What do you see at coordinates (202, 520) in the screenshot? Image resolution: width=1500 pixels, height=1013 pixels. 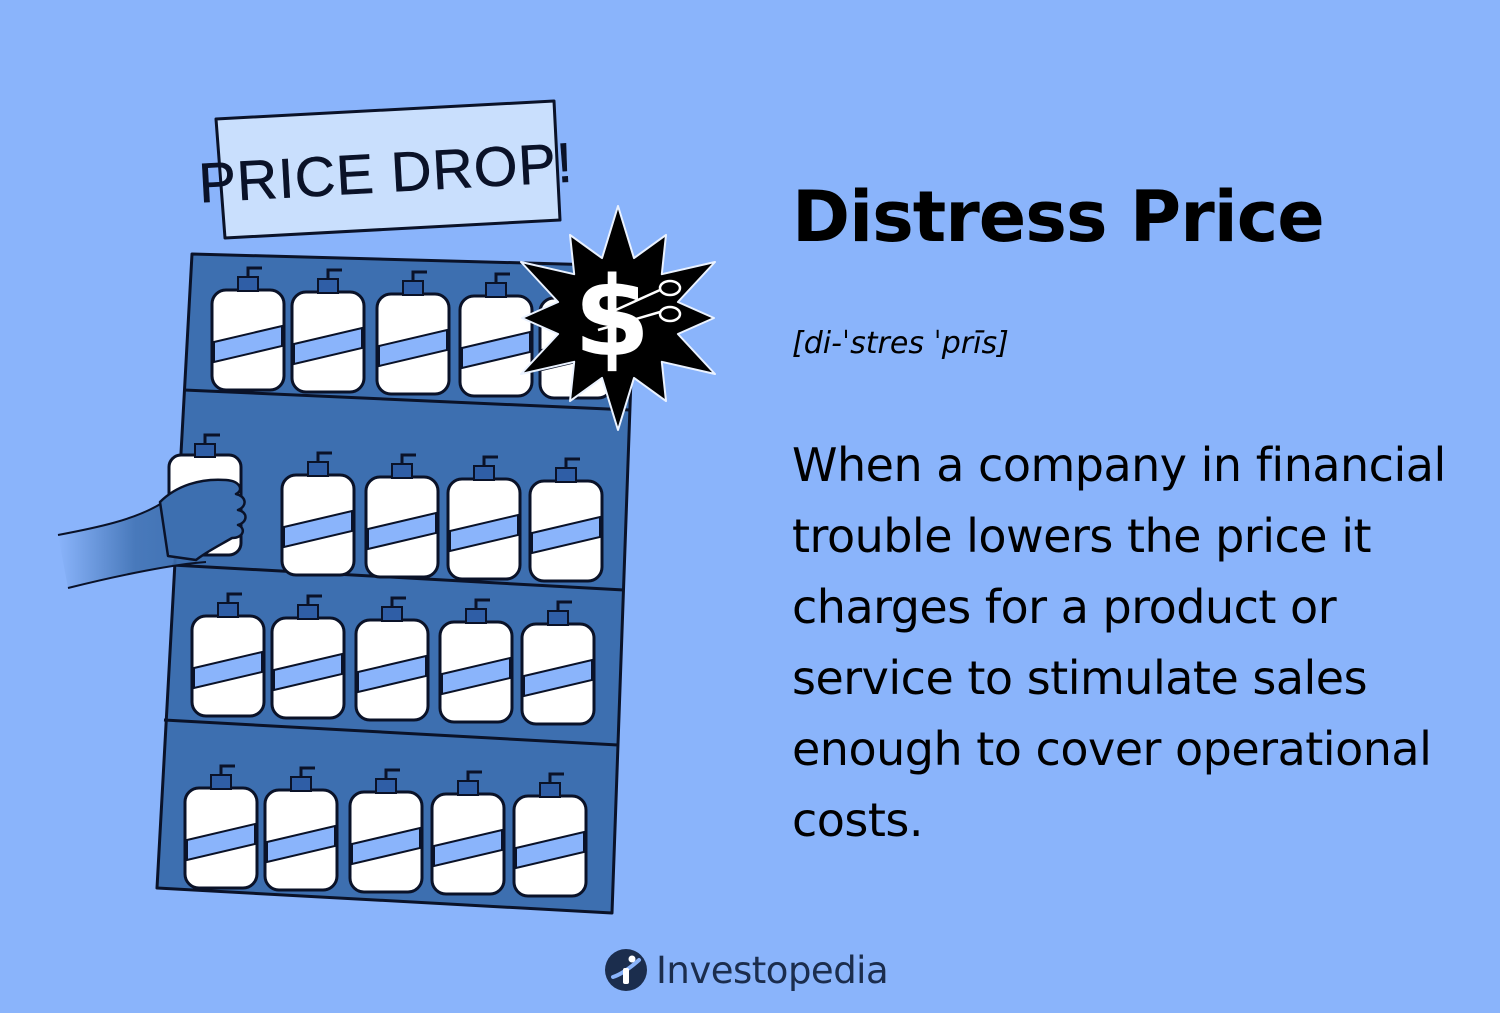 I see `hand` at bounding box center [202, 520].